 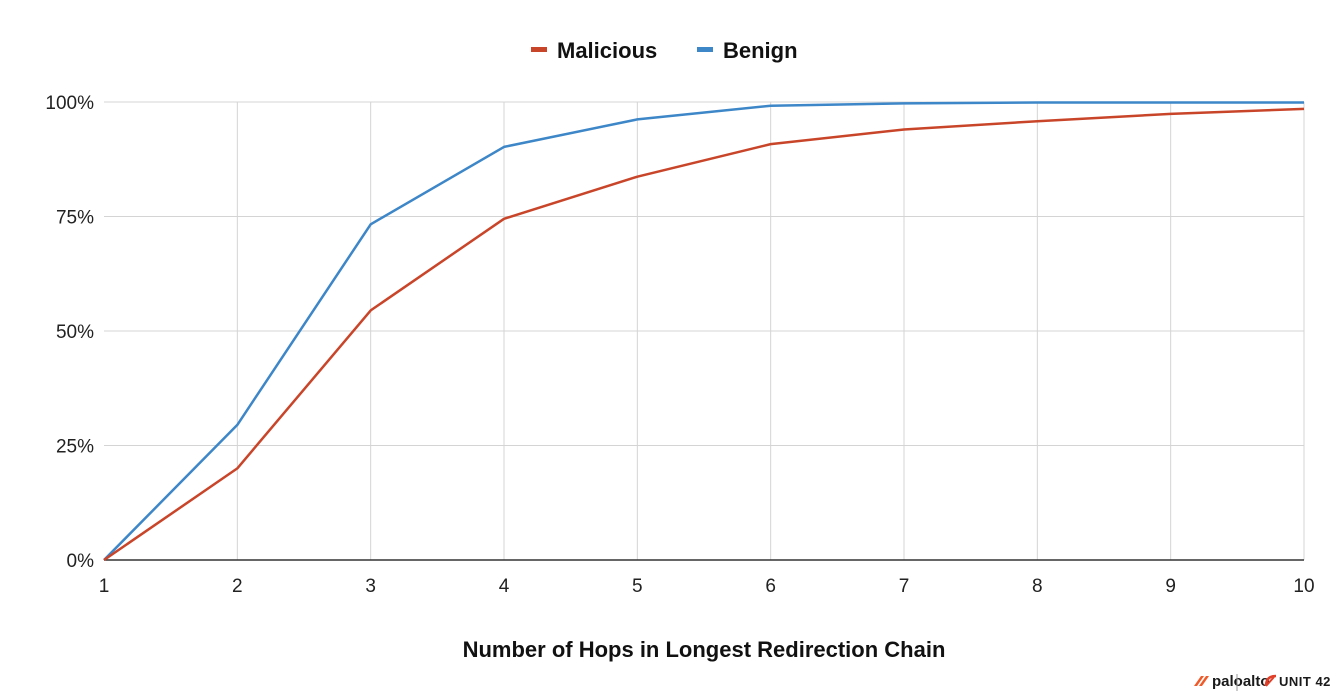 I want to click on x-tick-label: 8, so click(x=1037, y=586).